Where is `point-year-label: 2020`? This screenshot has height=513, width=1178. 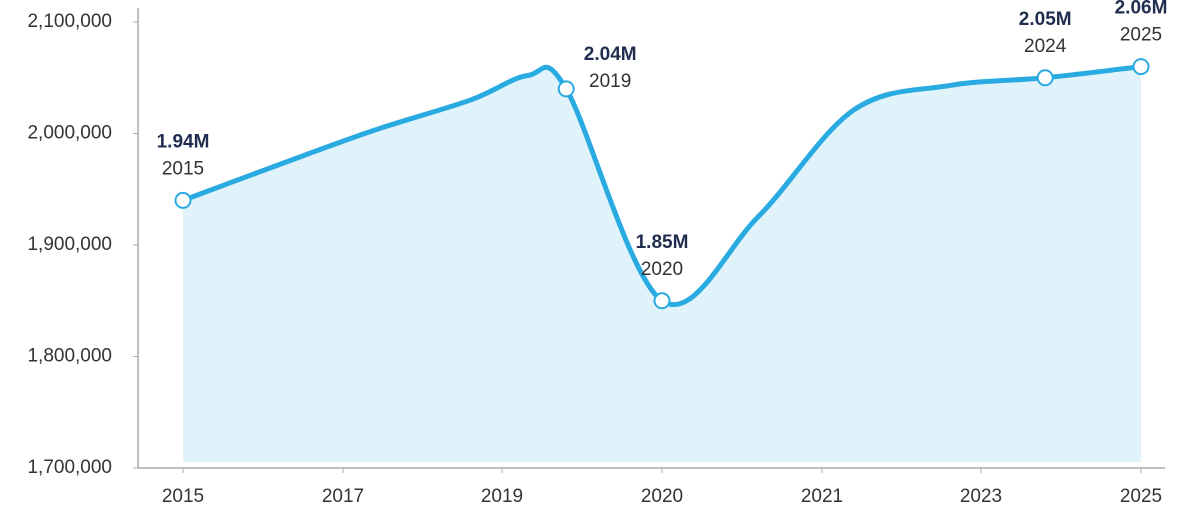
point-year-label: 2020 is located at coordinates (662, 269).